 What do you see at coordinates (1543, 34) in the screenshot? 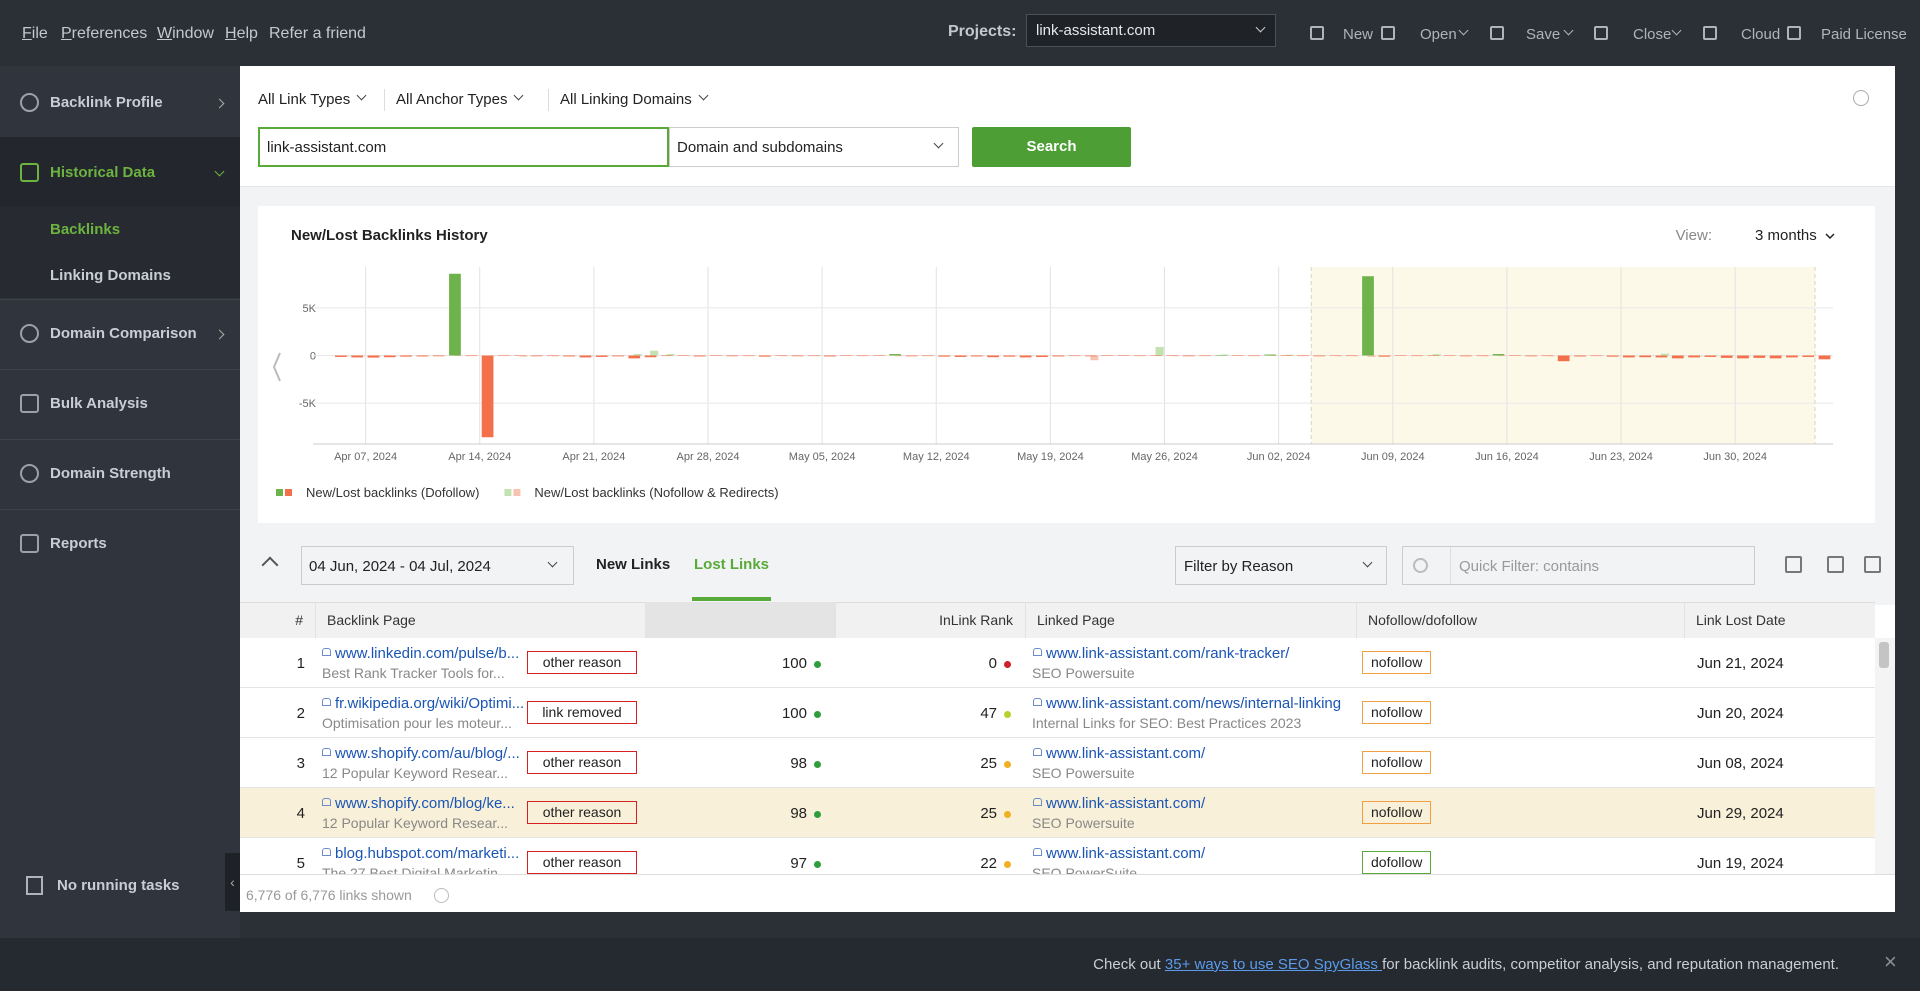
I see `toolbar-button: Save` at bounding box center [1543, 34].